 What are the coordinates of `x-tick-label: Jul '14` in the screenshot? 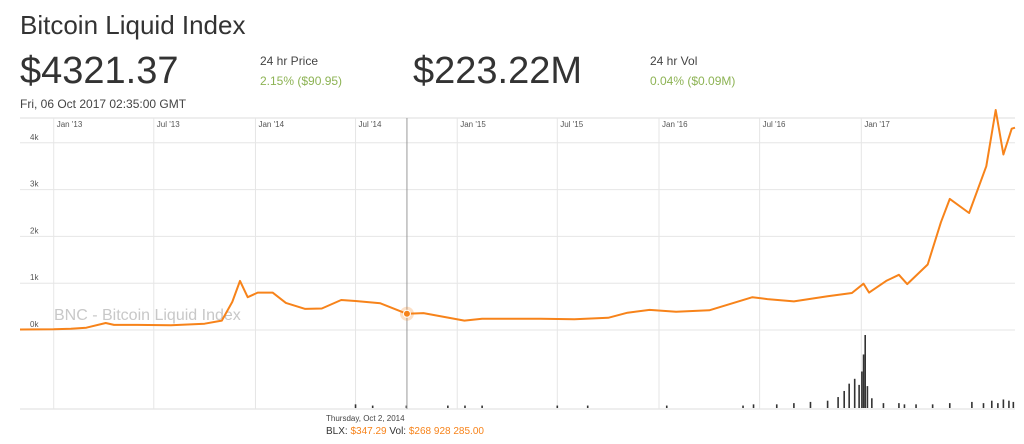 It's located at (370, 124).